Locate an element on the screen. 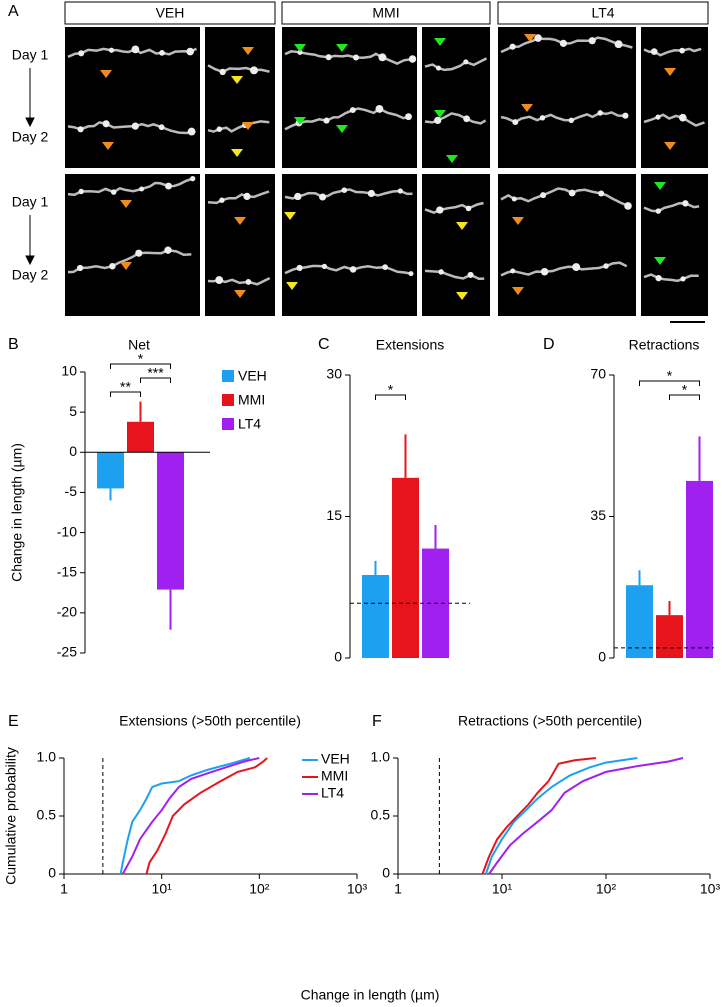 The height and width of the screenshot is (1007, 722). condition-box is located at coordinates (386, 13).